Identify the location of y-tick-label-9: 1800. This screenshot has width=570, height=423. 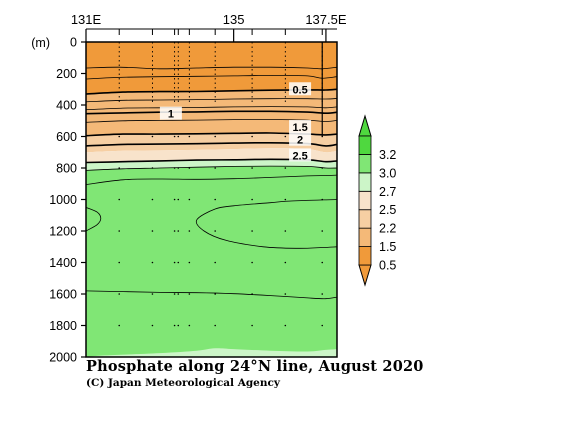
(63, 326).